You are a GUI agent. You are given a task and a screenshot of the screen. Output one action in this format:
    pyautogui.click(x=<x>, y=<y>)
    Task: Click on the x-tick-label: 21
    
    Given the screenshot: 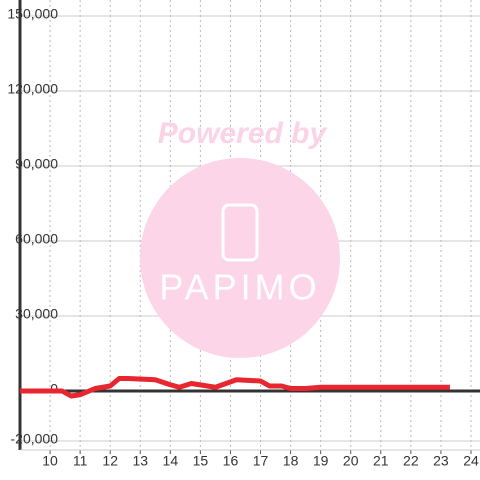 What is the action you would take?
    pyautogui.click(x=381, y=461)
    